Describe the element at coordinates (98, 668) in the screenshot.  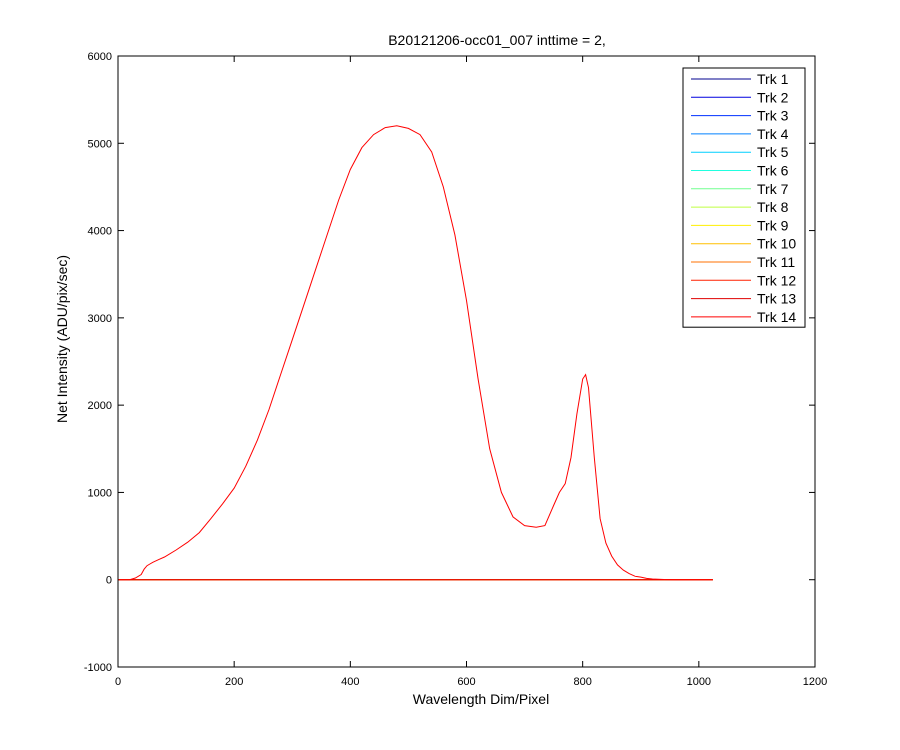
I see `y-tick-label: -1000` at that location.